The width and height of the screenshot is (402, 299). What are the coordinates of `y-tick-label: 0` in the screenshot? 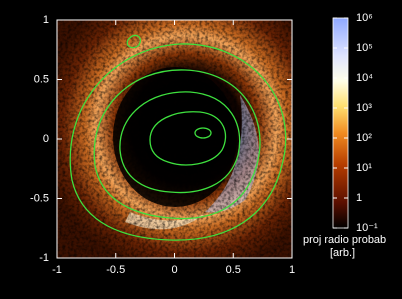 It's located at (46, 139).